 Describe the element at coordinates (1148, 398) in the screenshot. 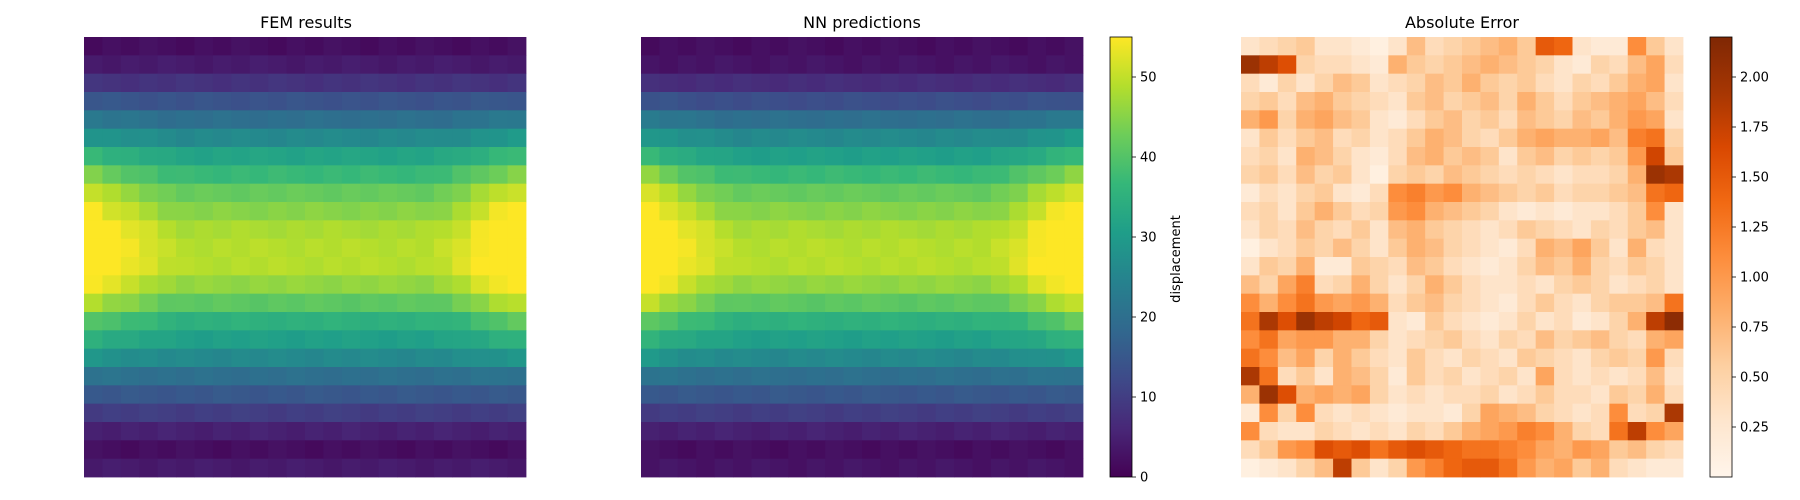

I see `colorbar-tick-label: 10` at that location.